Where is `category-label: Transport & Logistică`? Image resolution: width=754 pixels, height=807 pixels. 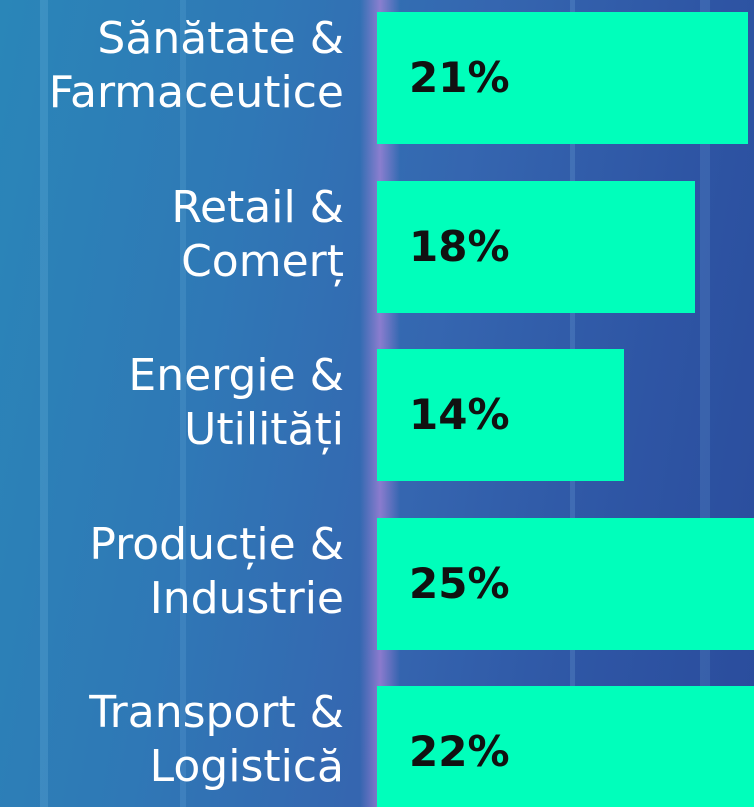 category-label: Transport & Logistică is located at coordinates (216, 739).